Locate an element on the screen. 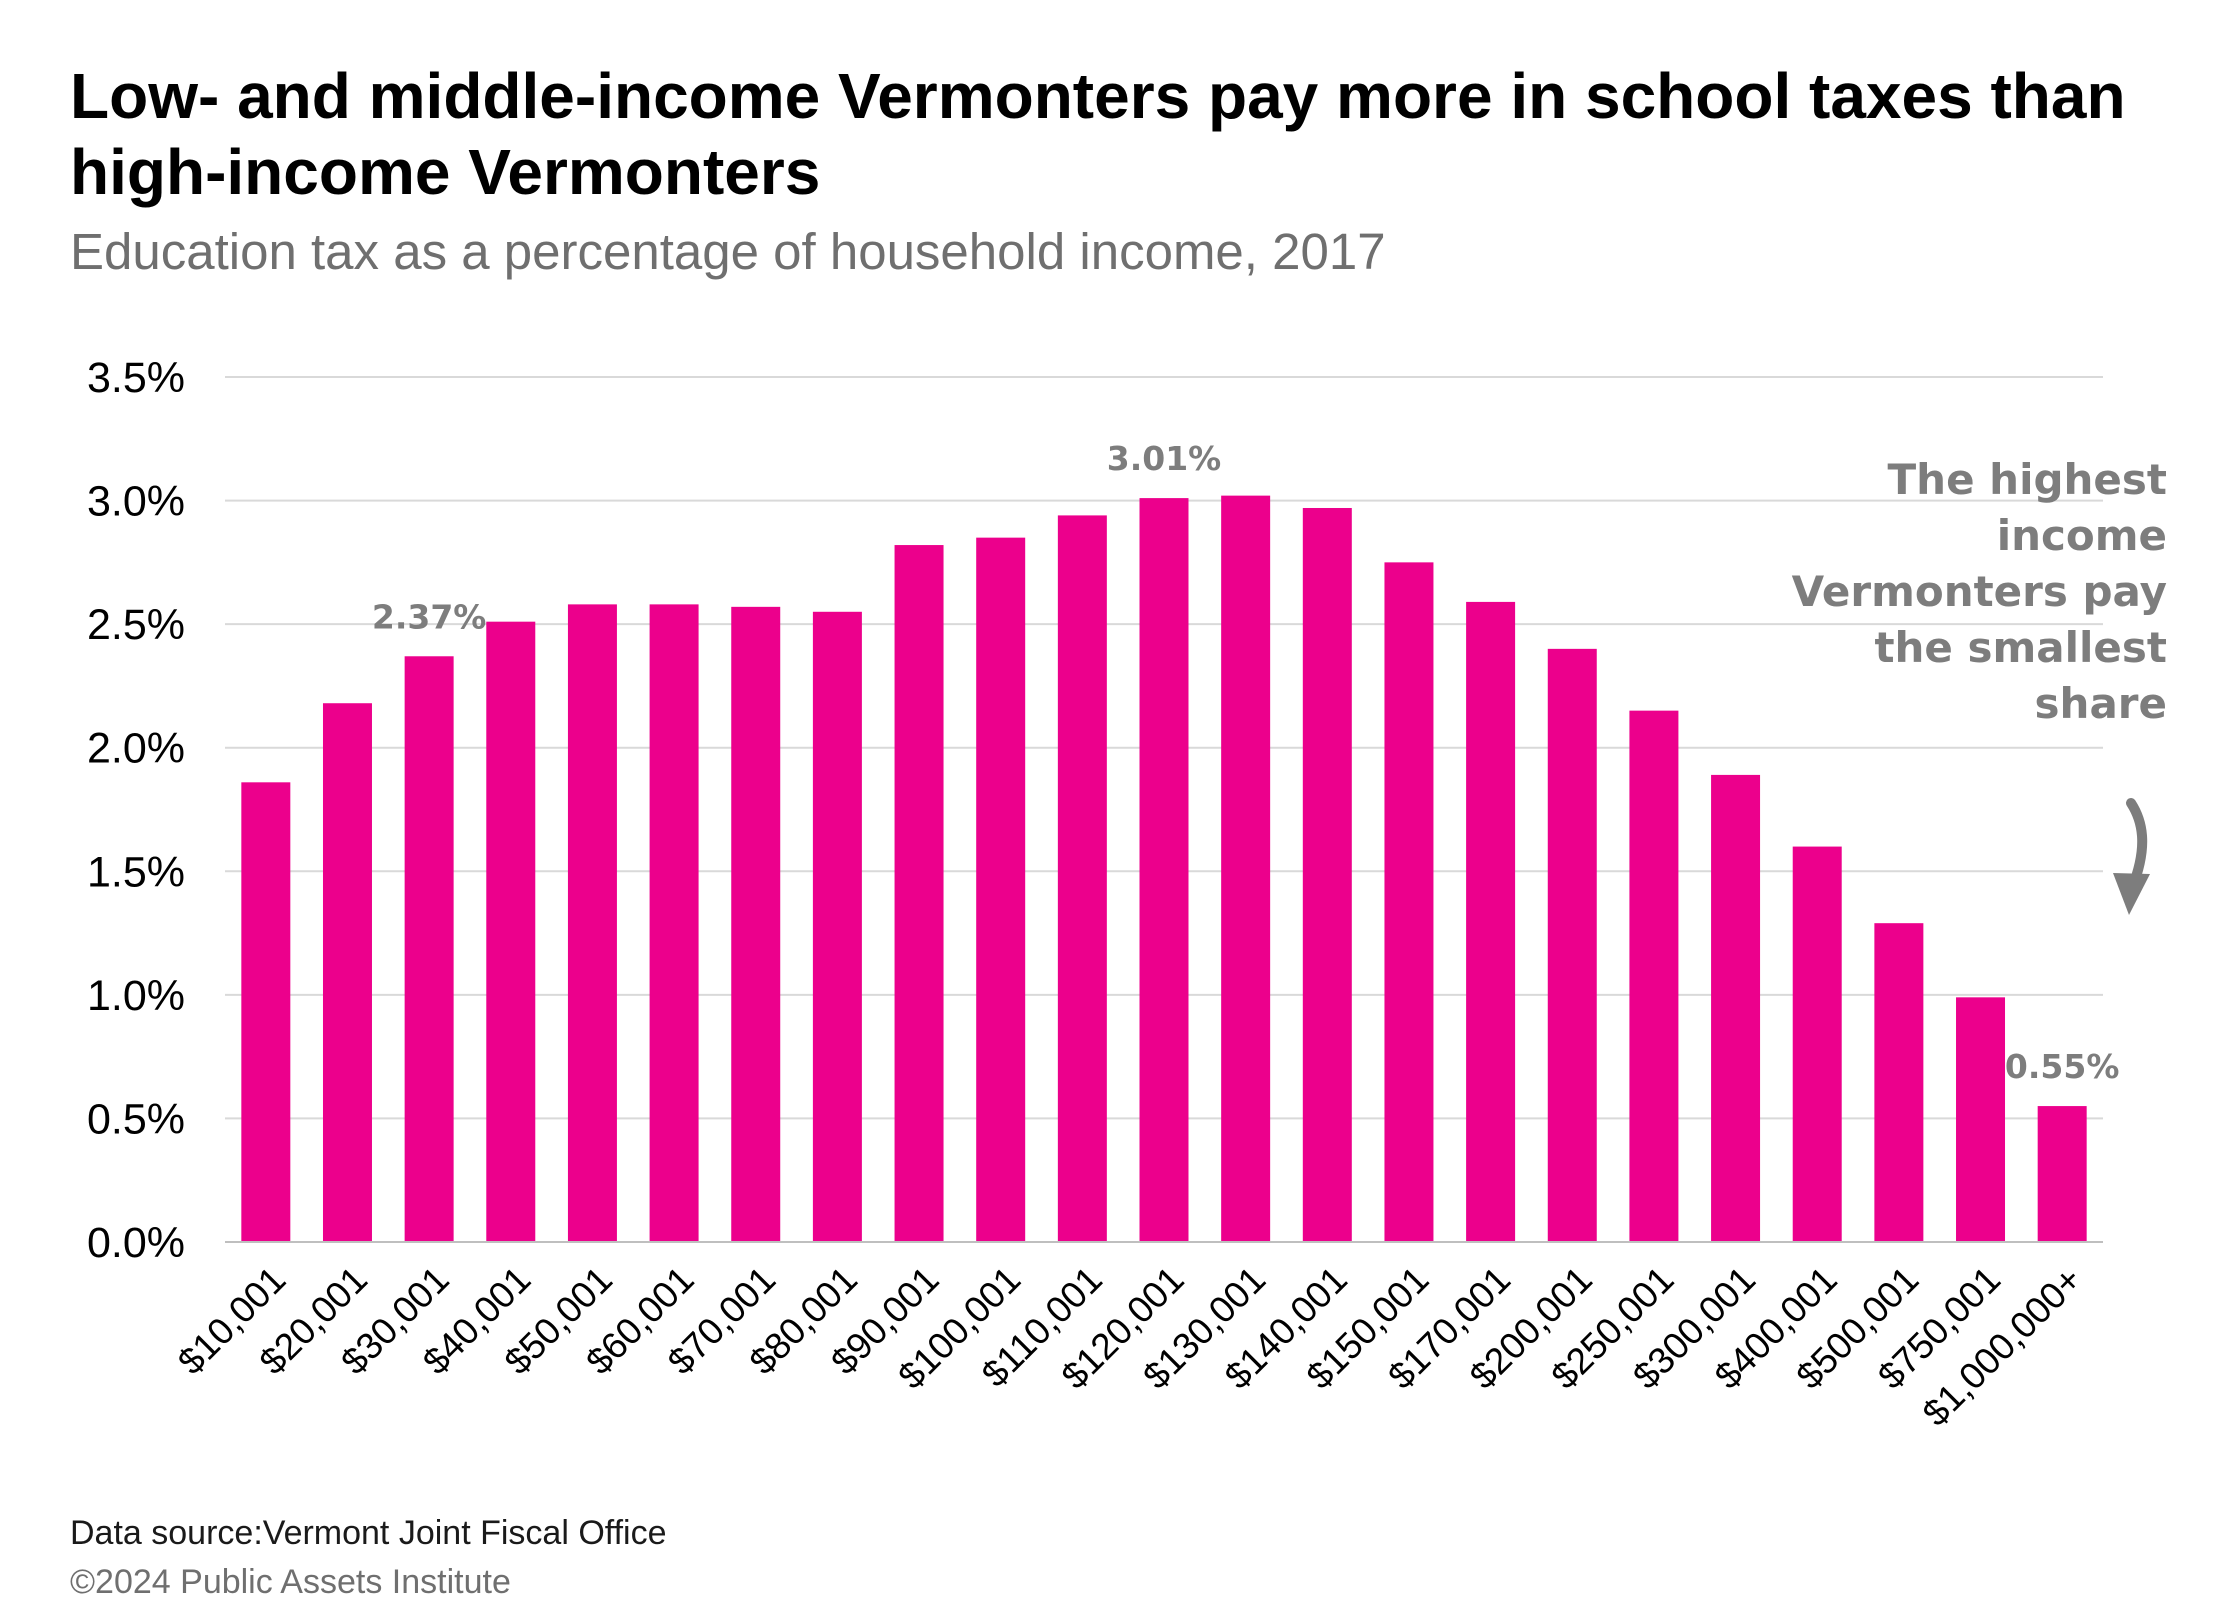 The height and width of the screenshot is (1620, 2214). y-tick-label: 2.5% is located at coordinates (136, 625).